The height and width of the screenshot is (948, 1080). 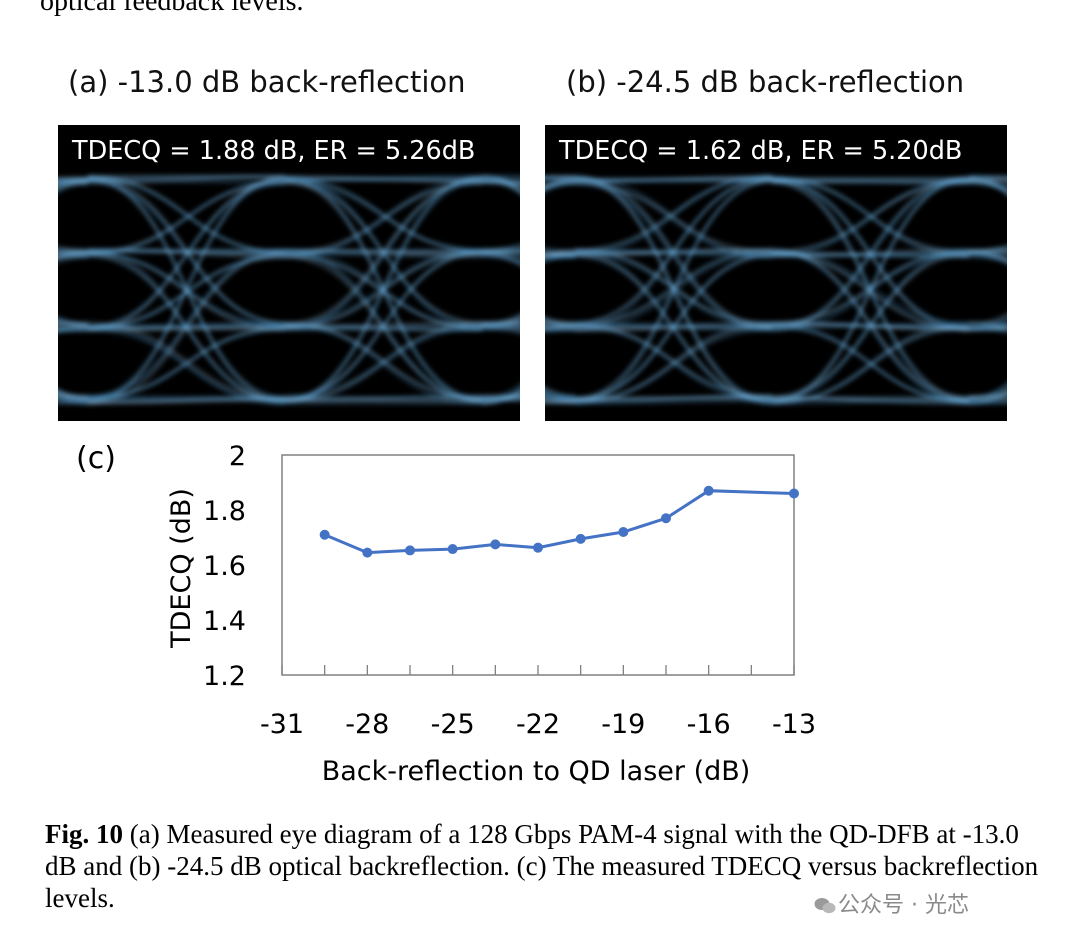 I want to click on panel-b-title: (b) -24.5 dB back-reflection, so click(x=765, y=82).